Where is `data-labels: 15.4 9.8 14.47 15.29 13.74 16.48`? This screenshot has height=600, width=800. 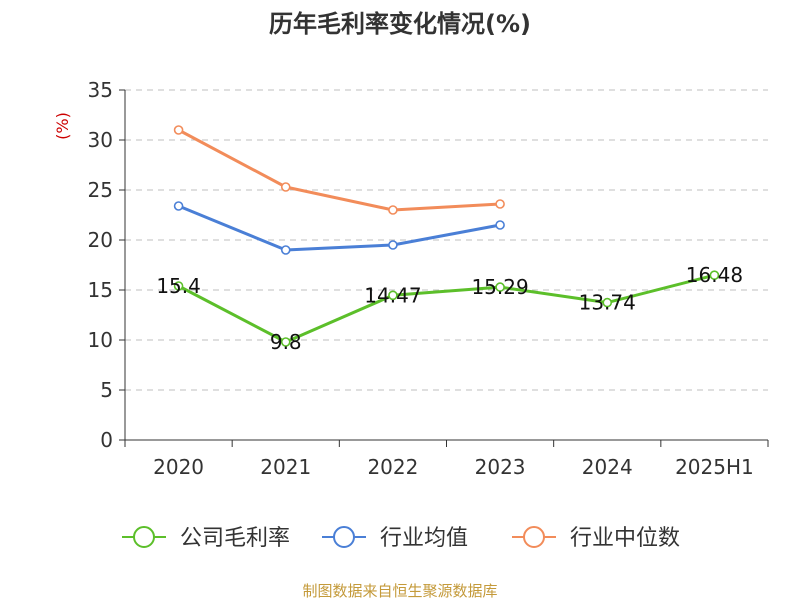
data-labels: 15.4 9.8 14.47 15.29 13.74 16.48 is located at coordinates (449, 308).